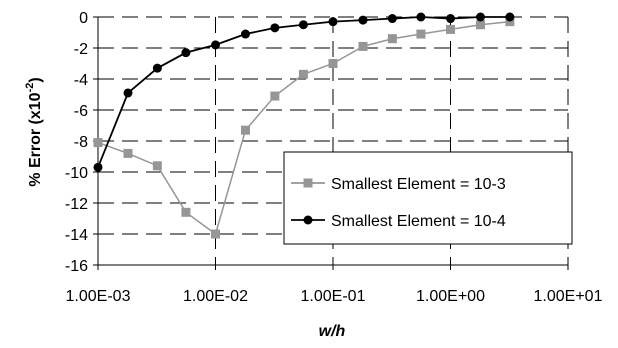 This screenshot has width=618, height=348. Describe the element at coordinates (568, 296) in the screenshot. I see `x-tick-label: 1.00E+01` at that location.